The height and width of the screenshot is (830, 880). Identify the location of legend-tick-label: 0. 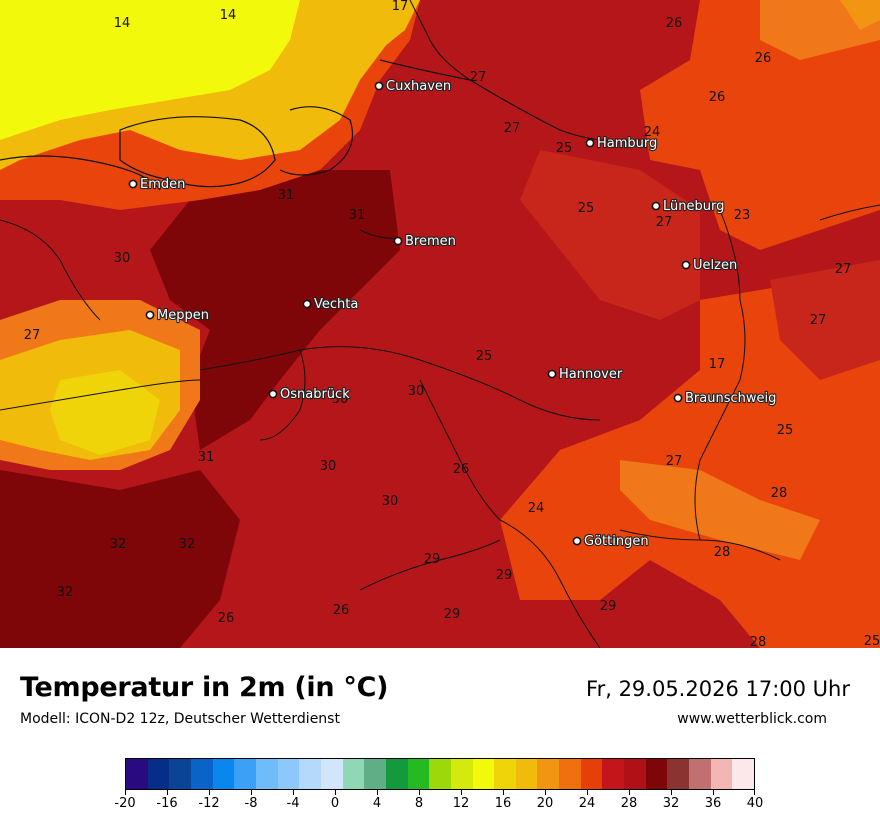
(335, 803).